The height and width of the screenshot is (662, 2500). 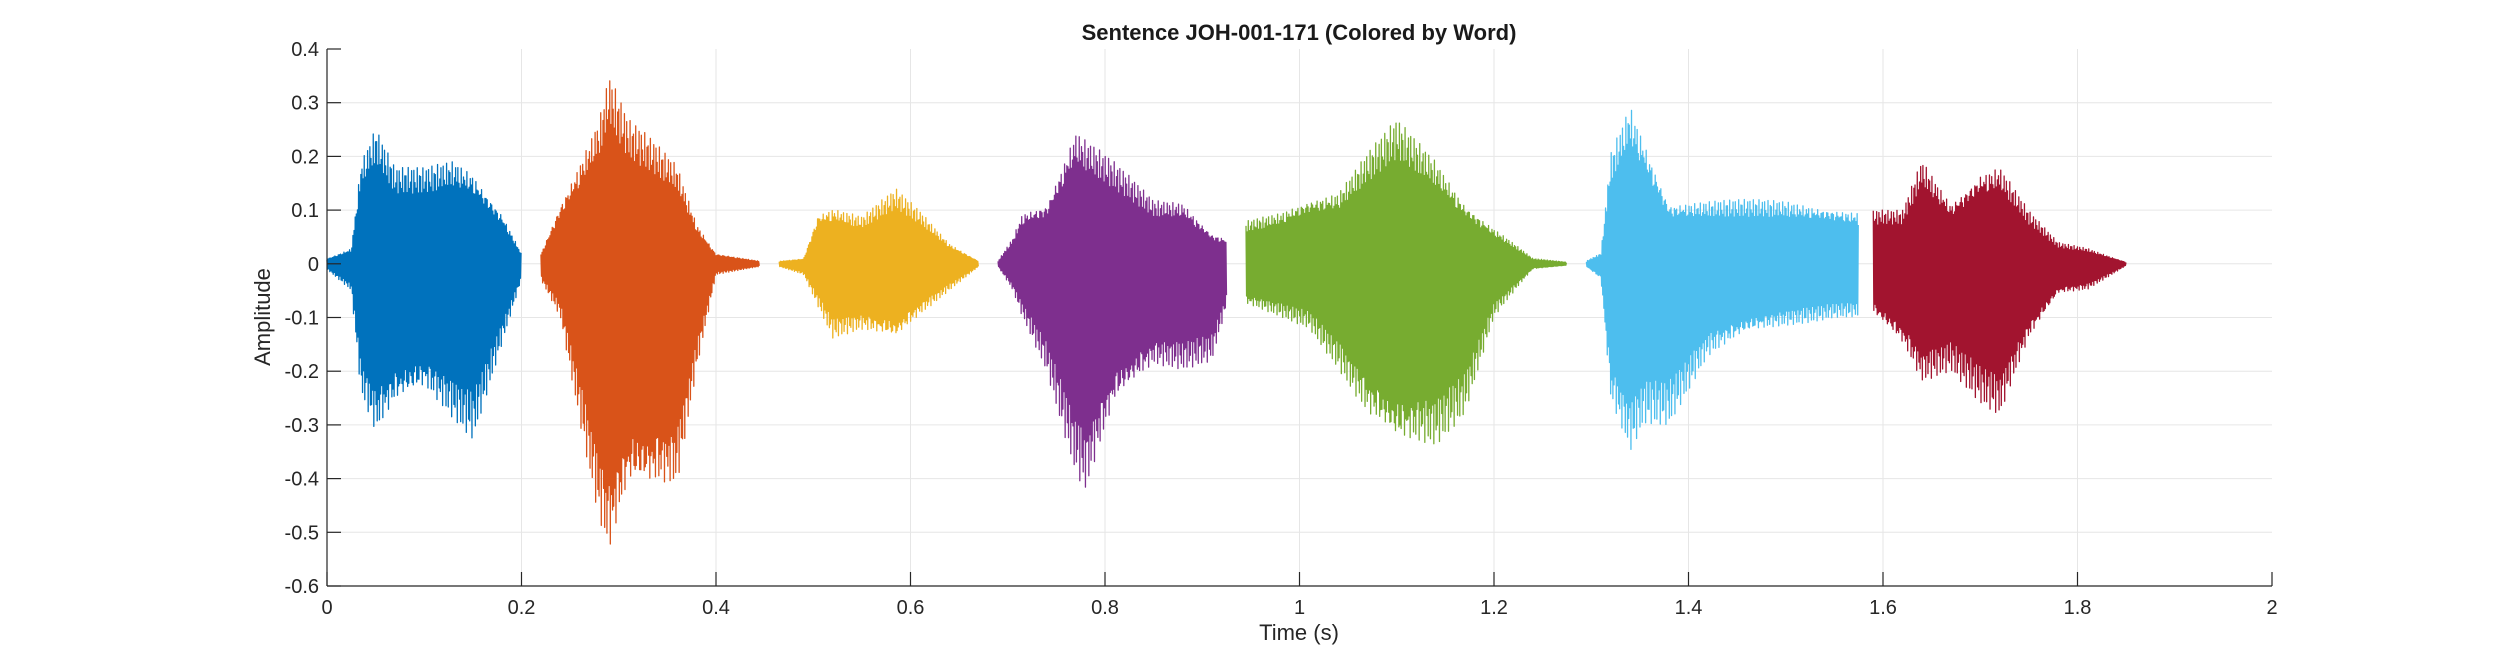 What do you see at coordinates (313, 265) in the screenshot?
I see `y-tick-label: 0` at bounding box center [313, 265].